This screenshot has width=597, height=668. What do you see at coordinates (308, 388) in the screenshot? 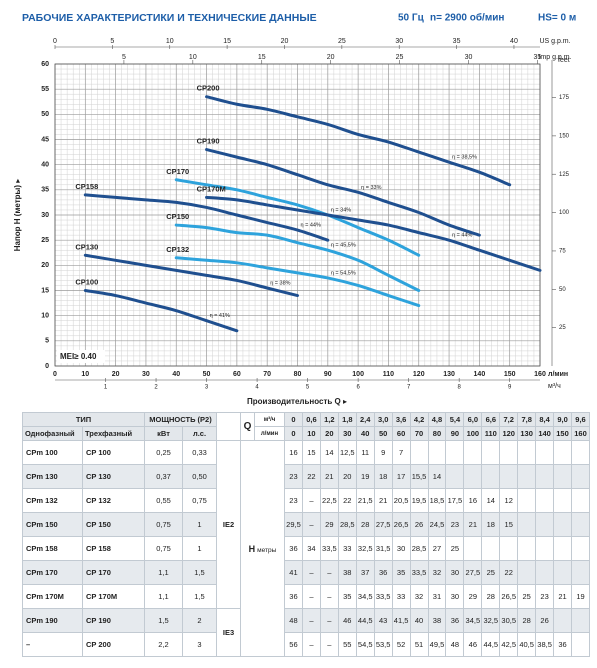
I see `x4-tick-label: 5` at bounding box center [308, 388].